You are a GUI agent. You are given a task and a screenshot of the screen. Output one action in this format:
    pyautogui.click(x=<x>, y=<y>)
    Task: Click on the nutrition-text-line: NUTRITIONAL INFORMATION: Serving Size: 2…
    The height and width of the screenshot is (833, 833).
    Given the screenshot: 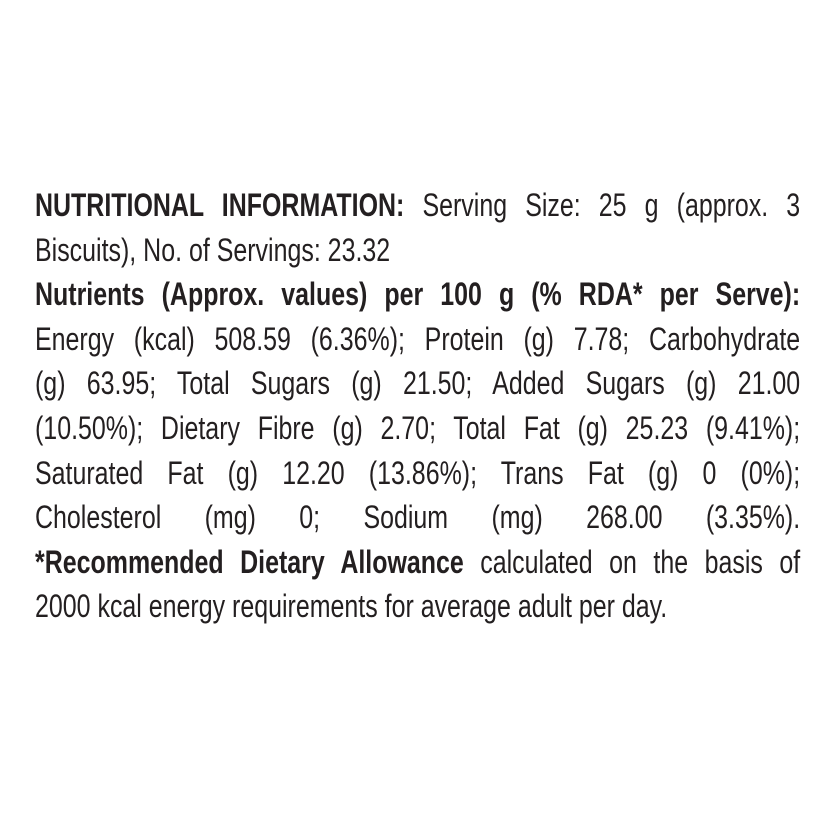 What is the action you would take?
    pyautogui.click(x=417, y=205)
    